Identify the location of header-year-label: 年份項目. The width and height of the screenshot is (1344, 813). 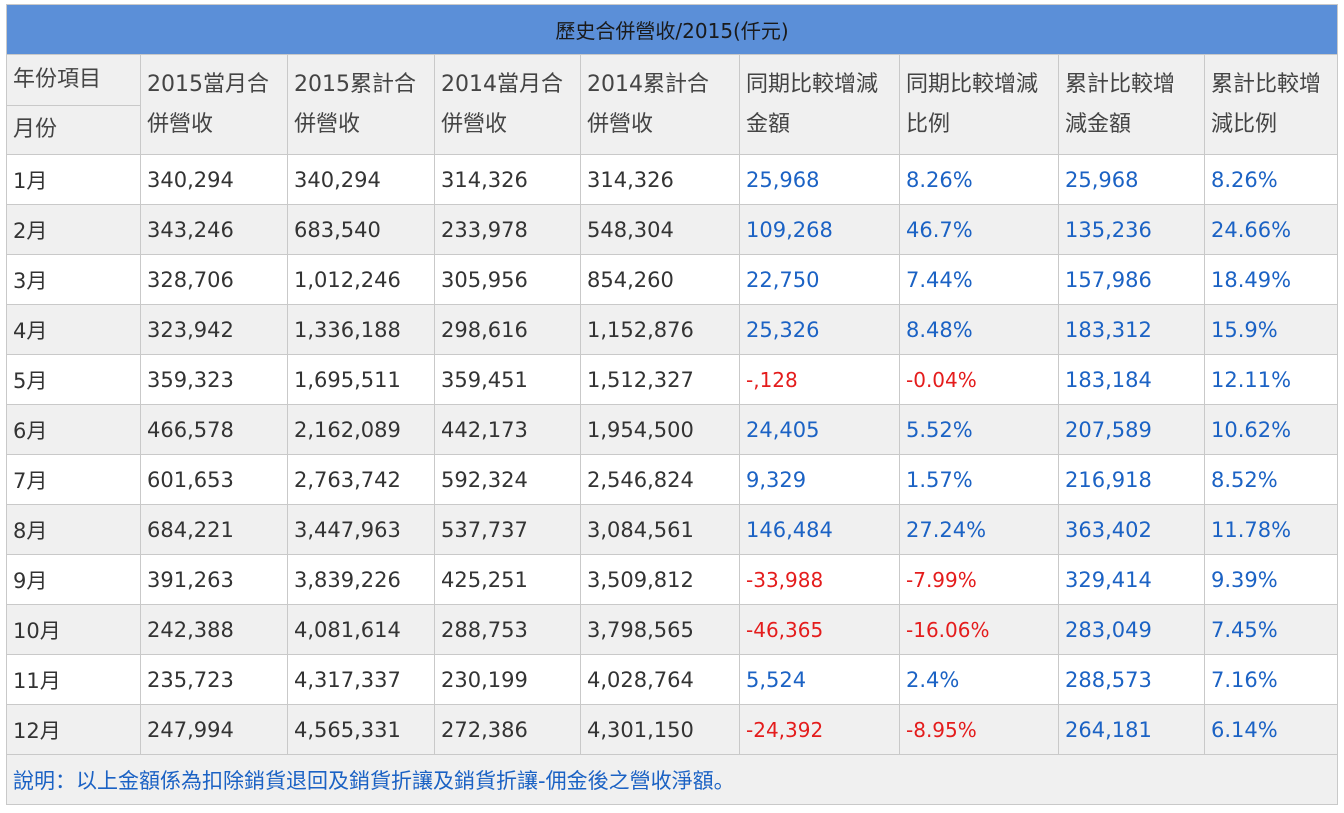
(73, 80).